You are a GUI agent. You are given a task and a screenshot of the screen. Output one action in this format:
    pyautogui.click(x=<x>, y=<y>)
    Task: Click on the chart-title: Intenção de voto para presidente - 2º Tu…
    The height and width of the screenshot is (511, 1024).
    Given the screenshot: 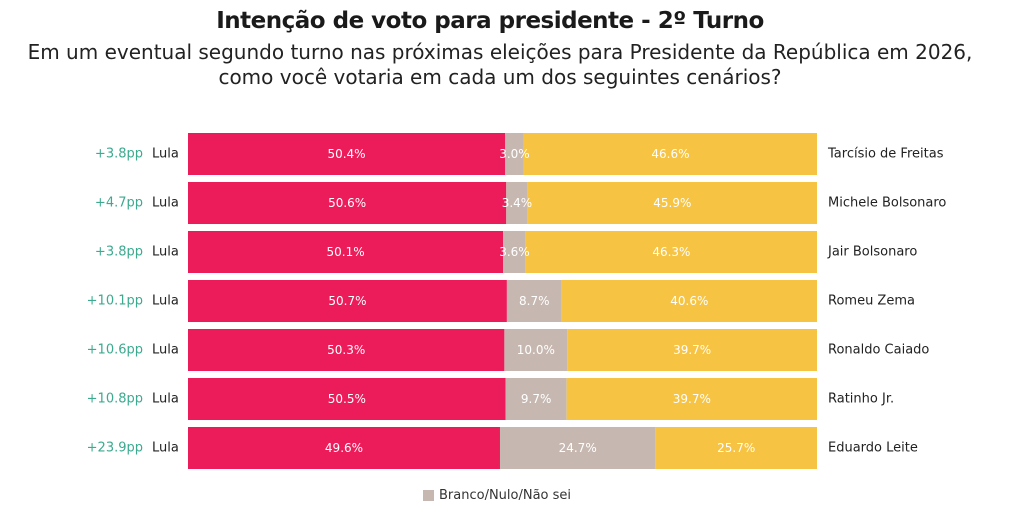 What is the action you would take?
    pyautogui.click(x=490, y=21)
    